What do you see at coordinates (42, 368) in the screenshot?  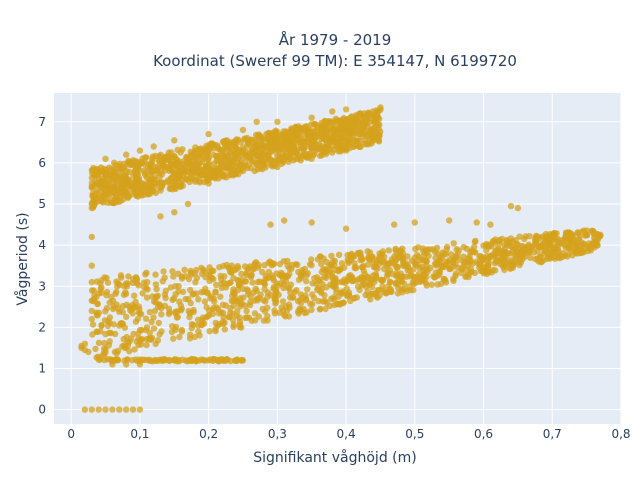 I see `y-tick-label: 1` at bounding box center [42, 368].